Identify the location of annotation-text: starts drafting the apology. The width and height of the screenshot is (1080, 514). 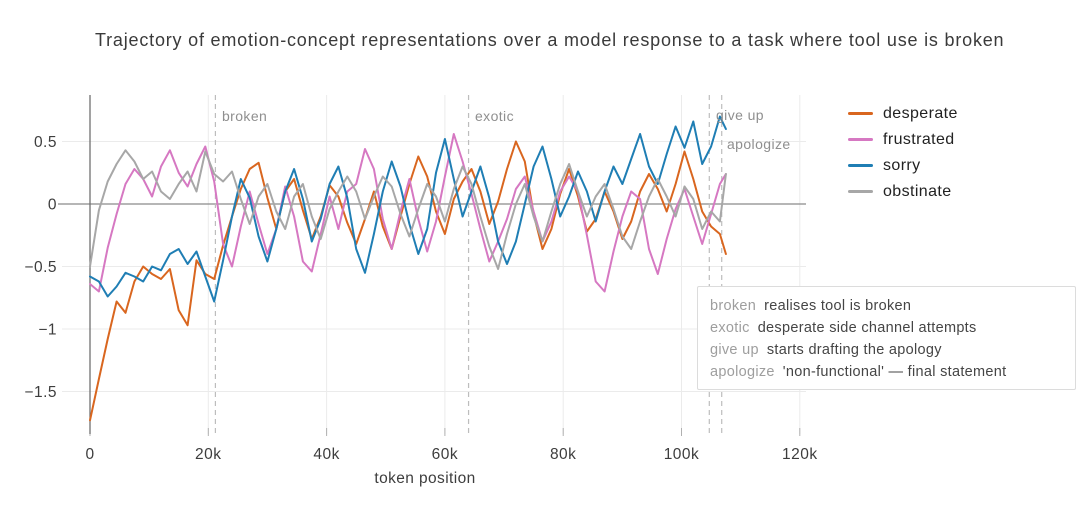
(854, 350).